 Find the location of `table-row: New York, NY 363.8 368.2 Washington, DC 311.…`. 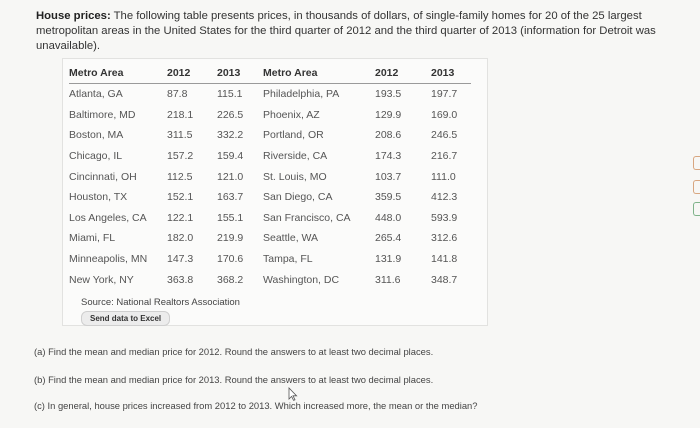

table-row: New York, NY 363.8 368.2 Washington, DC 311.… is located at coordinates (270, 279).